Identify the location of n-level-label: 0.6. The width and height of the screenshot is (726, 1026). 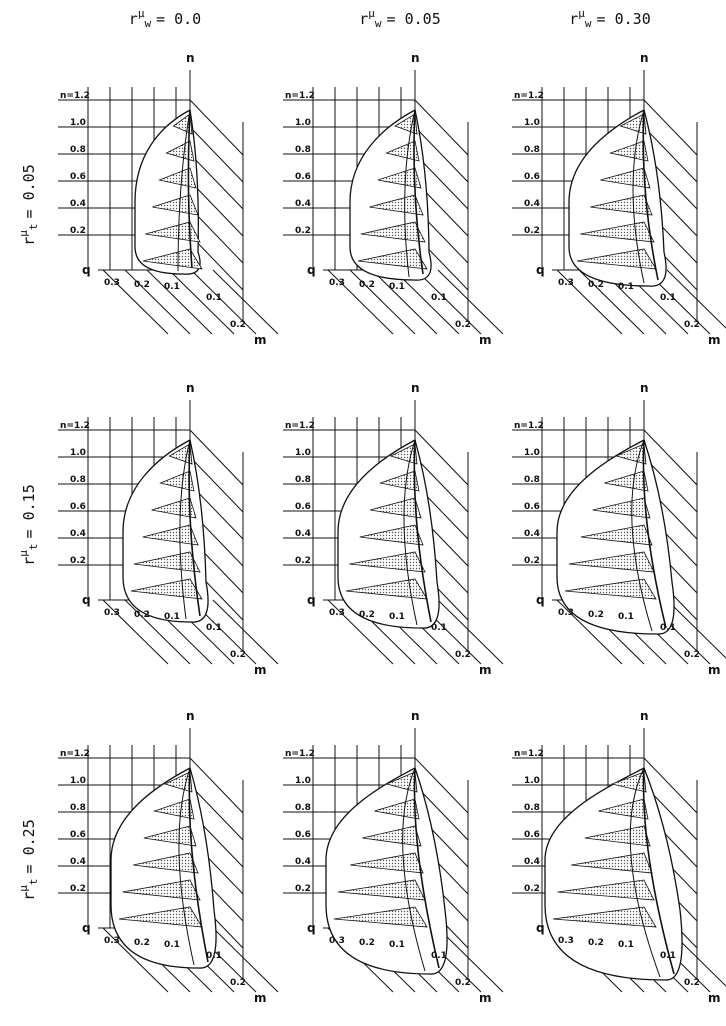
(532, 177).